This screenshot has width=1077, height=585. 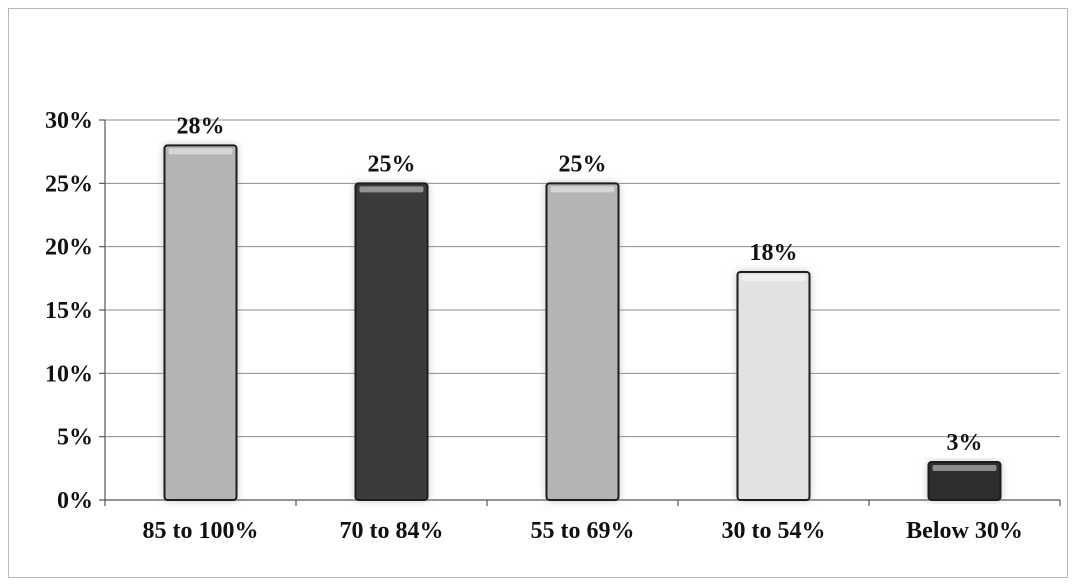 What do you see at coordinates (75, 438) in the screenshot?
I see `y-tick-label: 5%` at bounding box center [75, 438].